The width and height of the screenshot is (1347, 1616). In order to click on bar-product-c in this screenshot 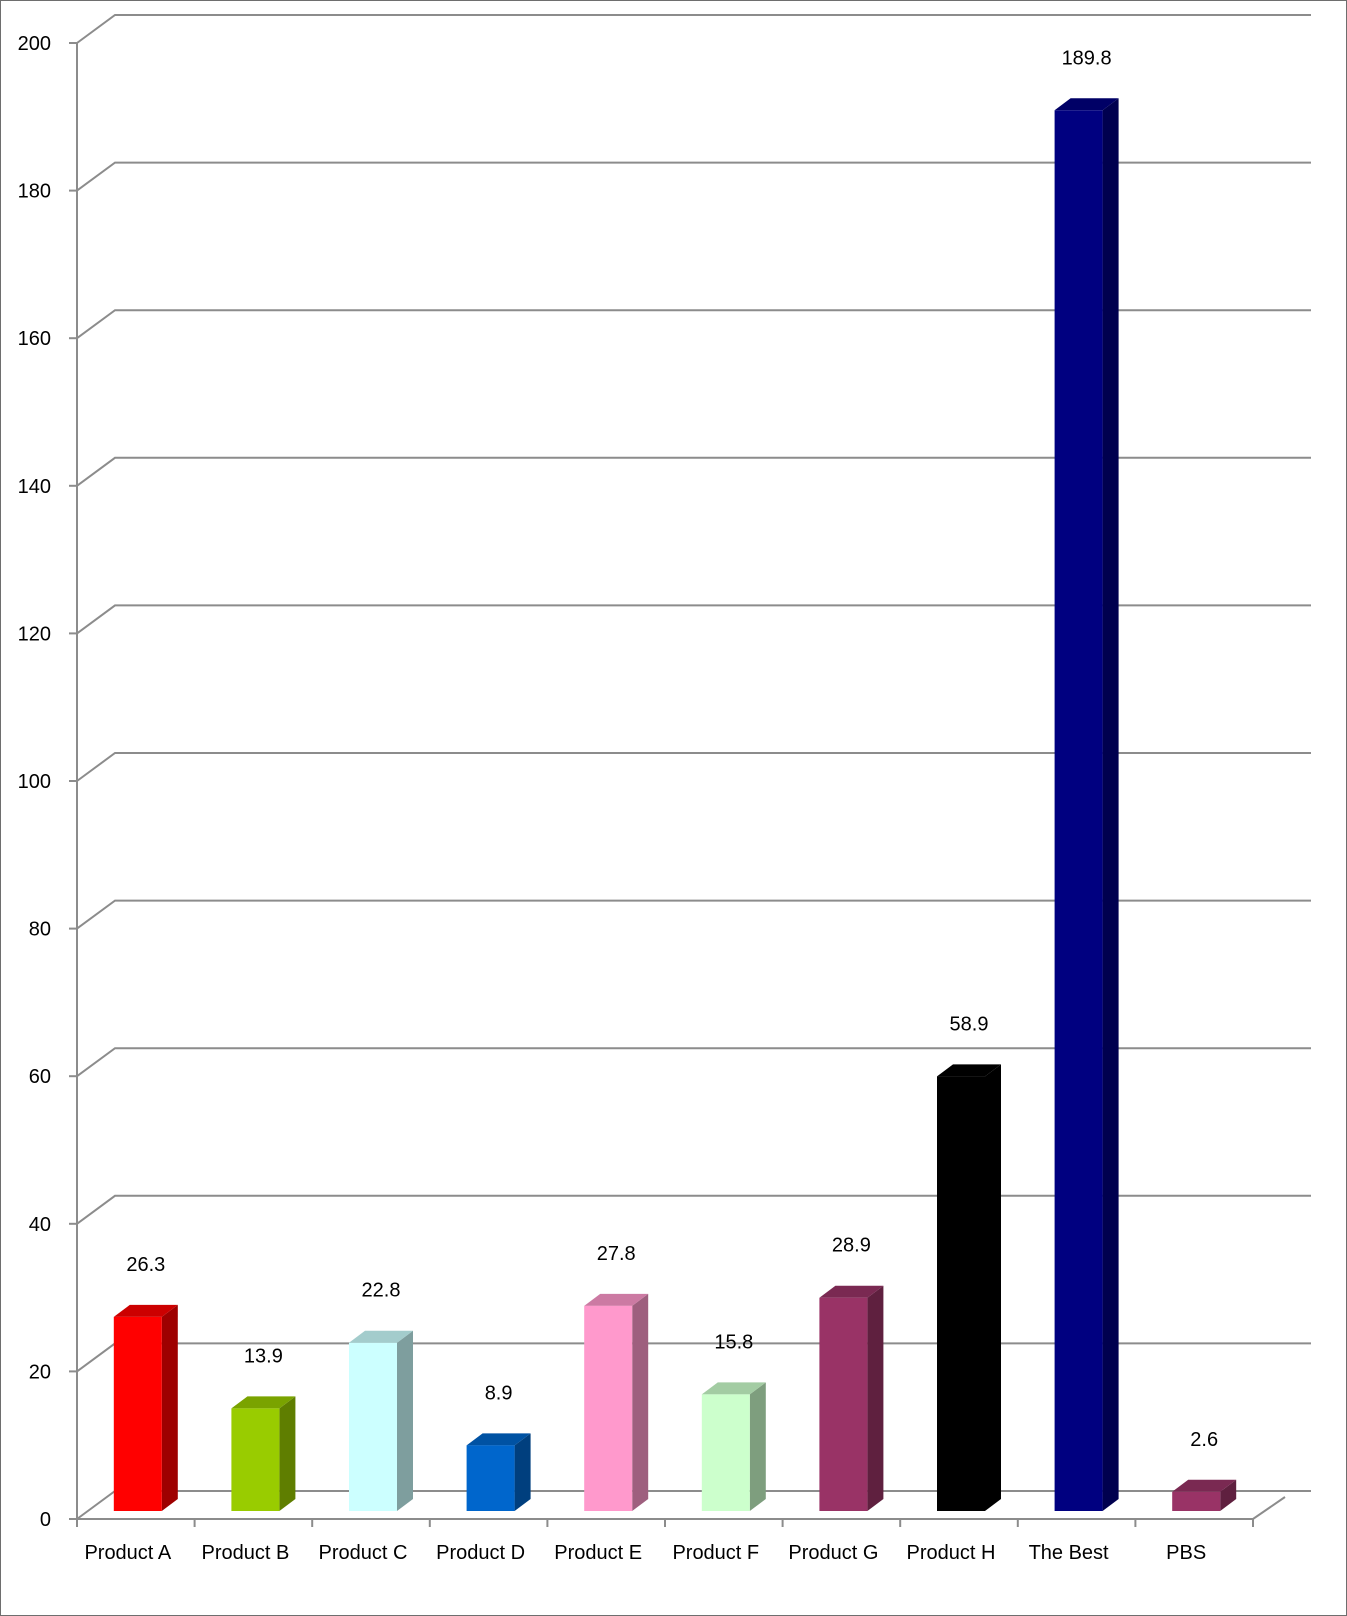, I will do `click(381, 1420)`.